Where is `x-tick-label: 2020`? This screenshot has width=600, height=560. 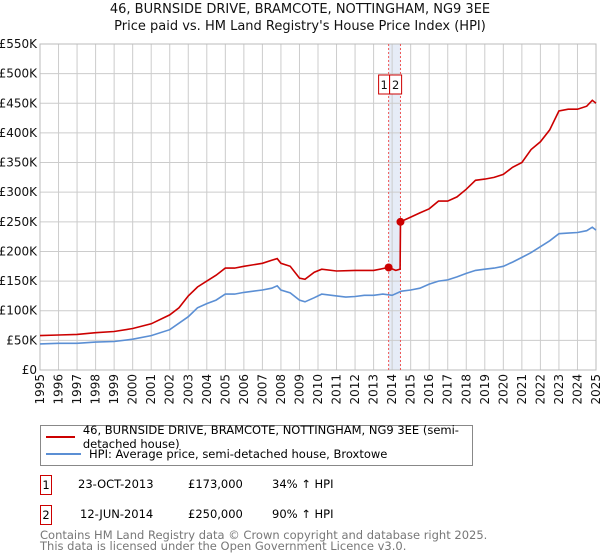
x-tick-label: 2020 is located at coordinates (503, 389).